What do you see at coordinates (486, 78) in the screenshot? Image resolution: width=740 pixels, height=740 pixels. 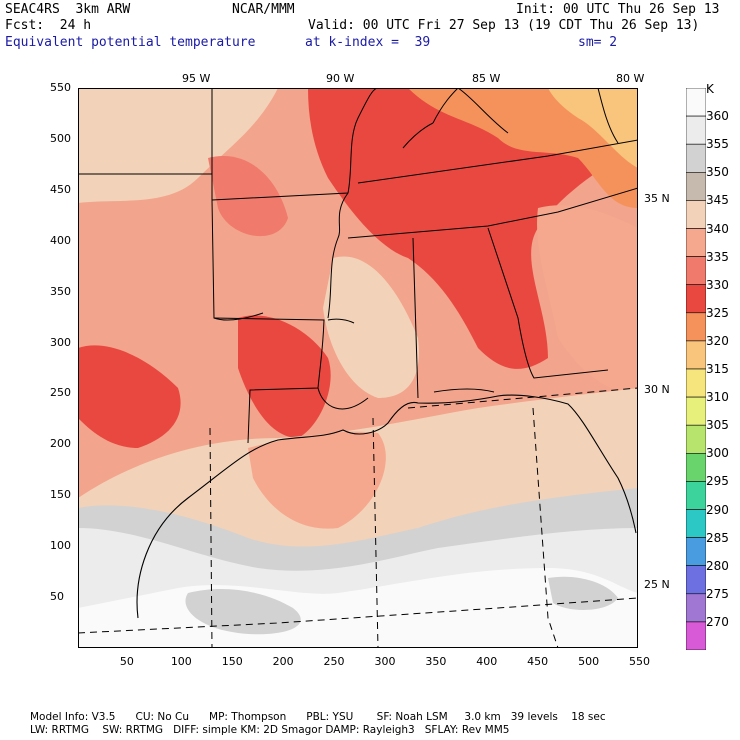 I see `lon-label-85w: 85 W` at bounding box center [486, 78].